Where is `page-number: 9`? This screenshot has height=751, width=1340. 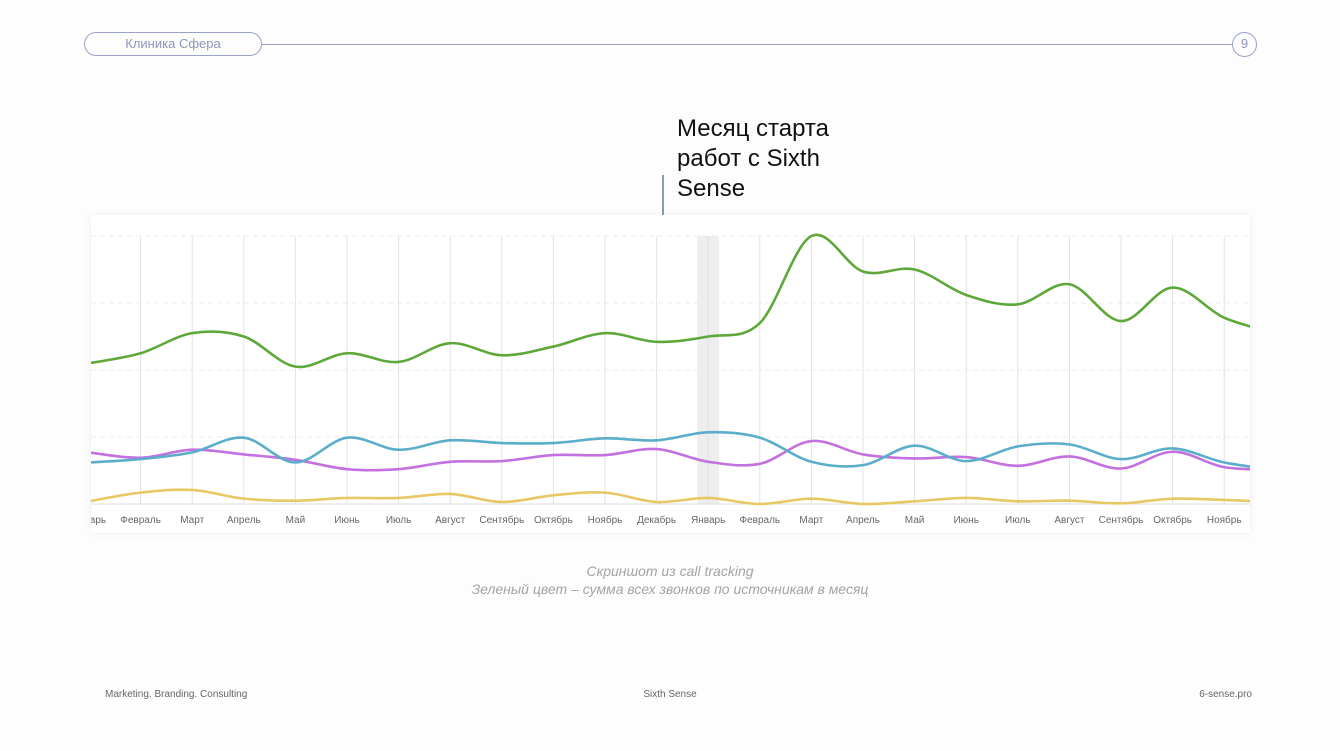
page-number: 9 is located at coordinates (1244, 43).